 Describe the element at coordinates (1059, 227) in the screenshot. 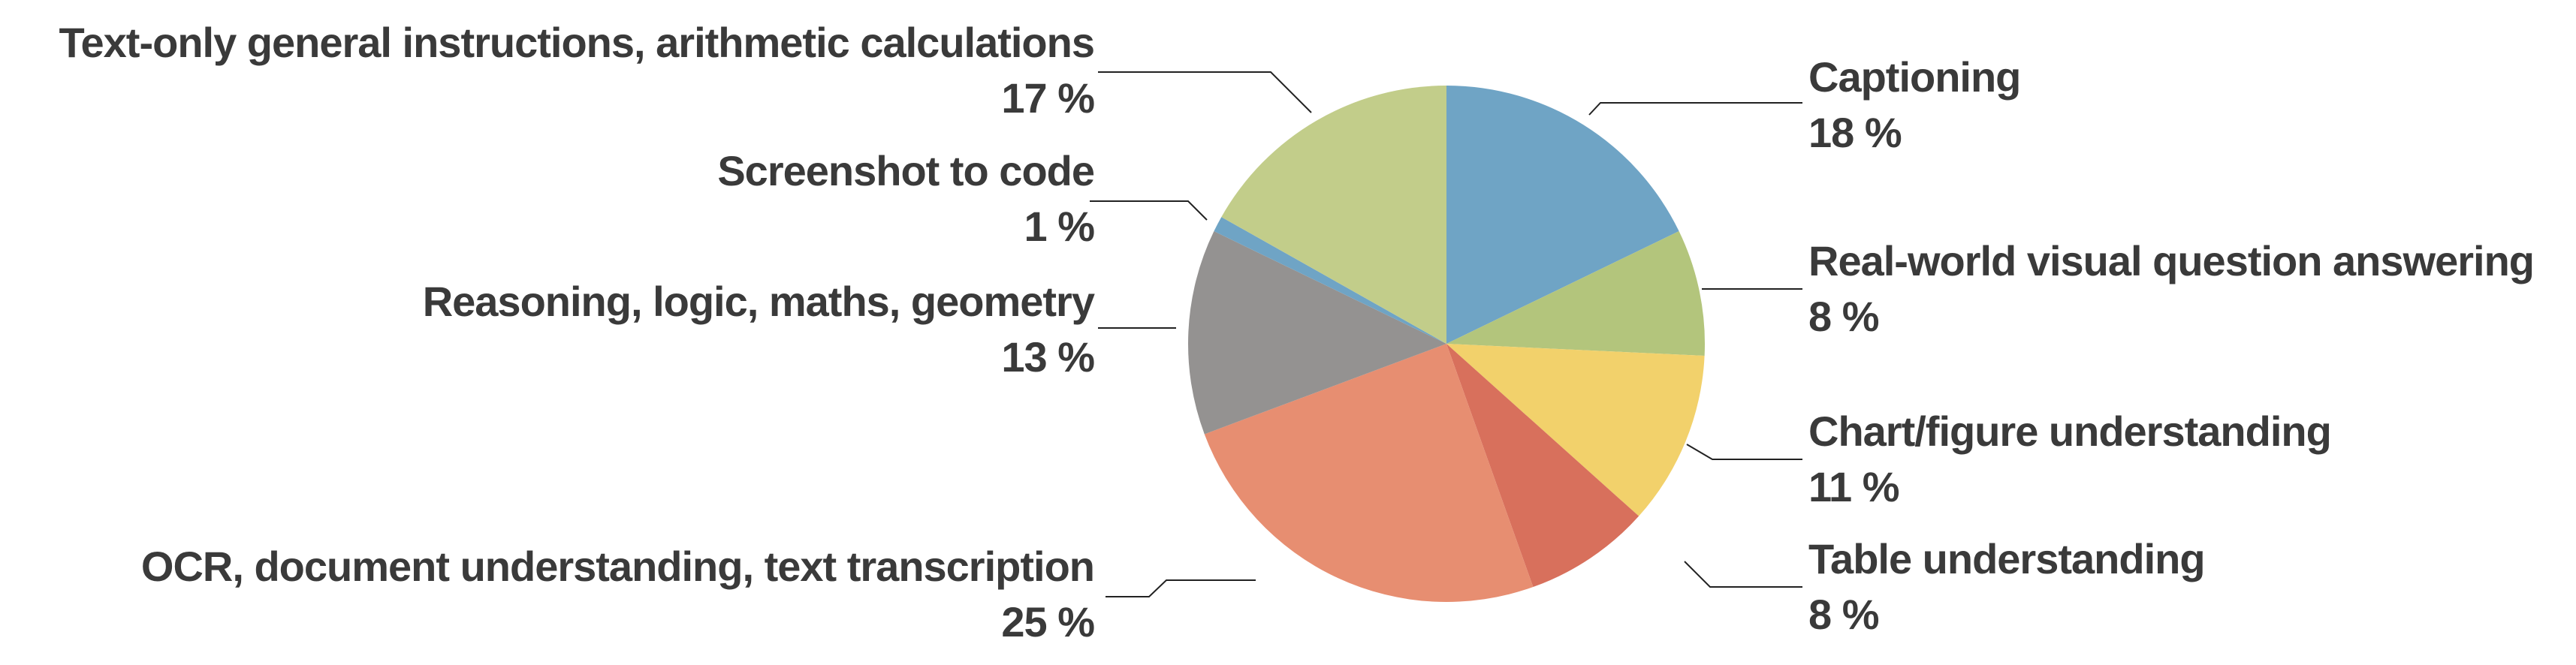

I see `label-screenshot-to-code-pct: 1 %` at that location.